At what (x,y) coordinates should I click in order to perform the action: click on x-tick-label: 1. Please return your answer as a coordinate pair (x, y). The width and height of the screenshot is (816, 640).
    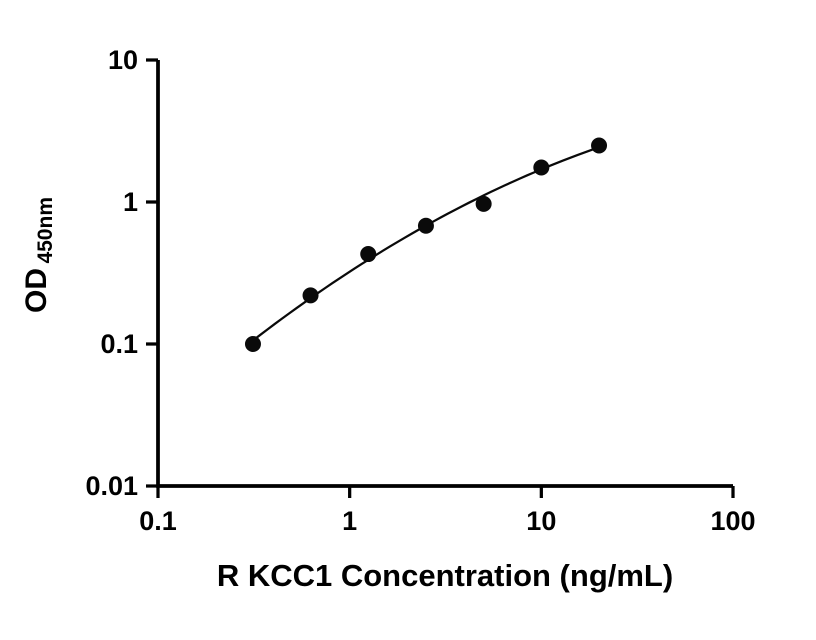
    Looking at the image, I should click on (349, 521).